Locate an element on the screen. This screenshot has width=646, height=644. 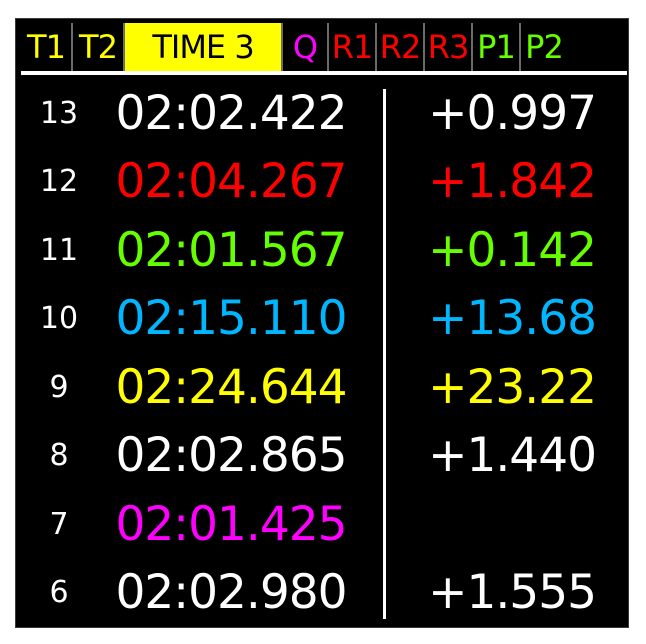
lap-time: 02:01.425 is located at coordinates (231, 524).